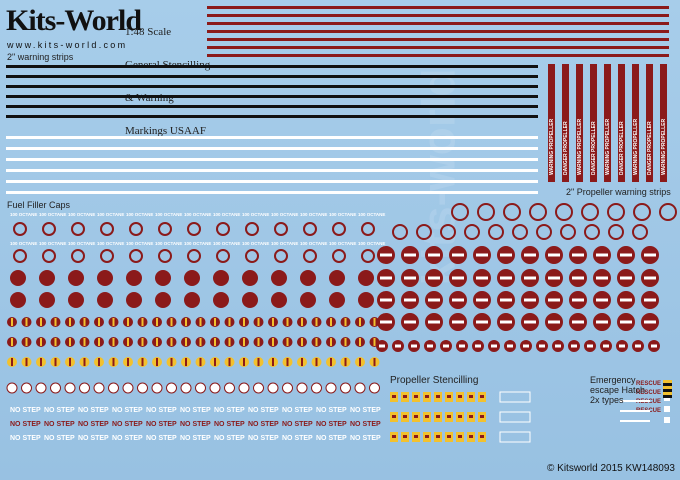 The image size is (680, 480). Describe the element at coordinates (515, 397) in the screenshot. I see `prop-stencil-box` at that location.